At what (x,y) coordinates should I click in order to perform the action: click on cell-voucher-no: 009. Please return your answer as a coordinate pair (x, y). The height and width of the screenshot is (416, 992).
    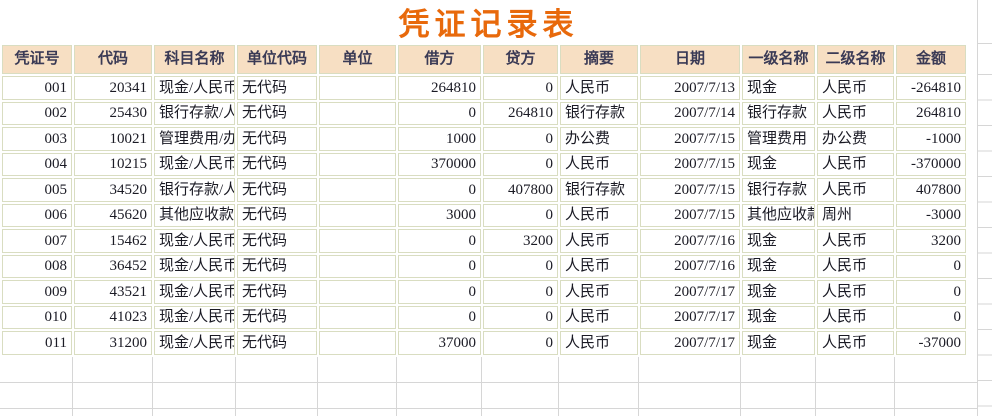
    Looking at the image, I should click on (37, 292).